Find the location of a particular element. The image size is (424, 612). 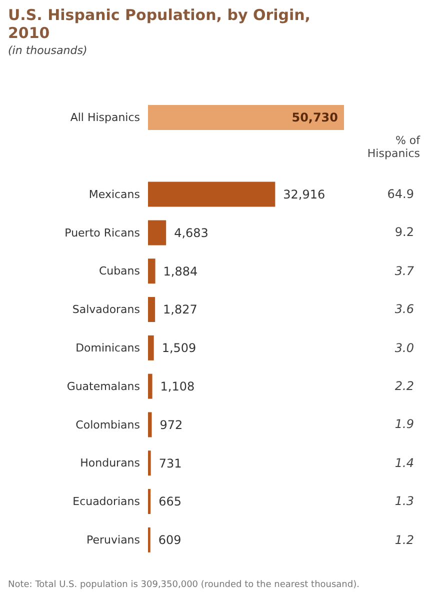

text: 3.6 is located at coordinates (404, 309).